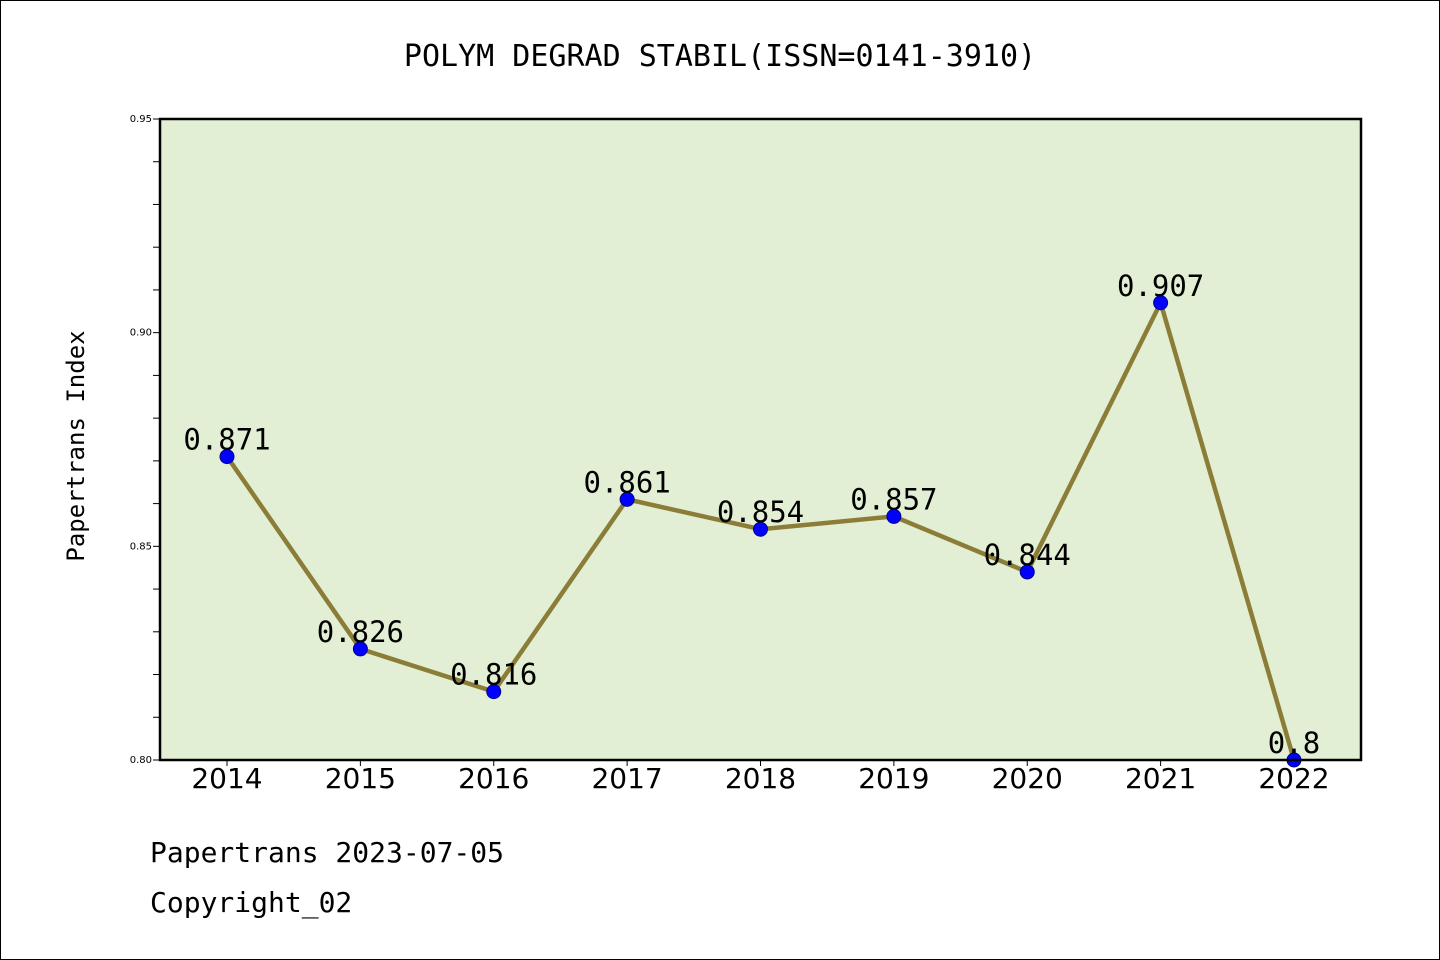 This screenshot has height=960, width=1440. Describe the element at coordinates (251, 902) in the screenshot. I see `footer-copyright: Copyright_02` at that location.